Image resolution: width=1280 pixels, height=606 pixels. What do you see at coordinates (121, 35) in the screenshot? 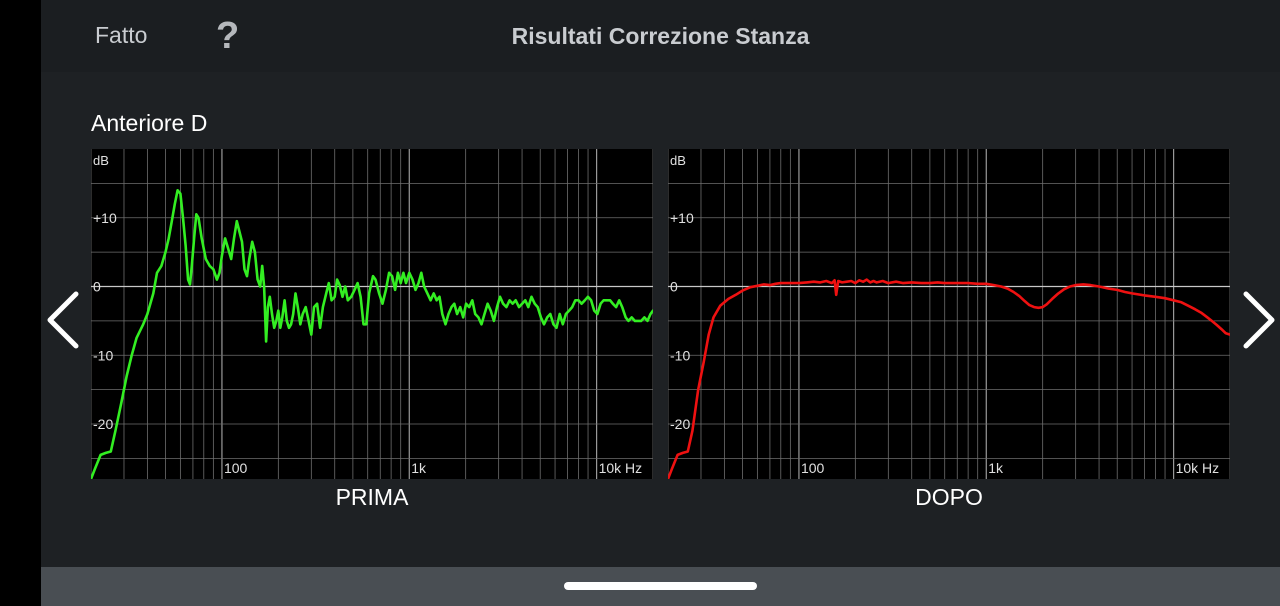
I see `done-button: Fatto` at bounding box center [121, 35].